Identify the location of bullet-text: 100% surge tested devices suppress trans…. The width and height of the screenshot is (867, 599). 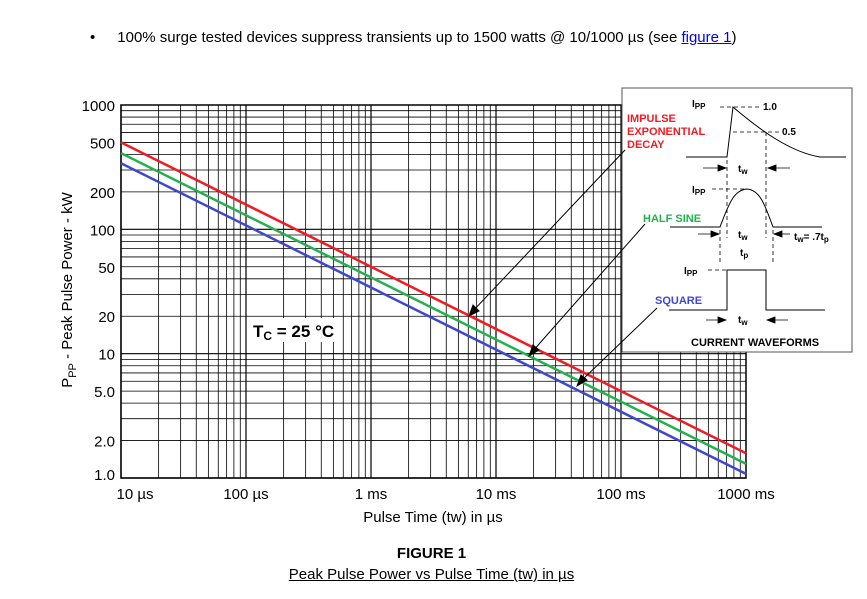
(399, 37).